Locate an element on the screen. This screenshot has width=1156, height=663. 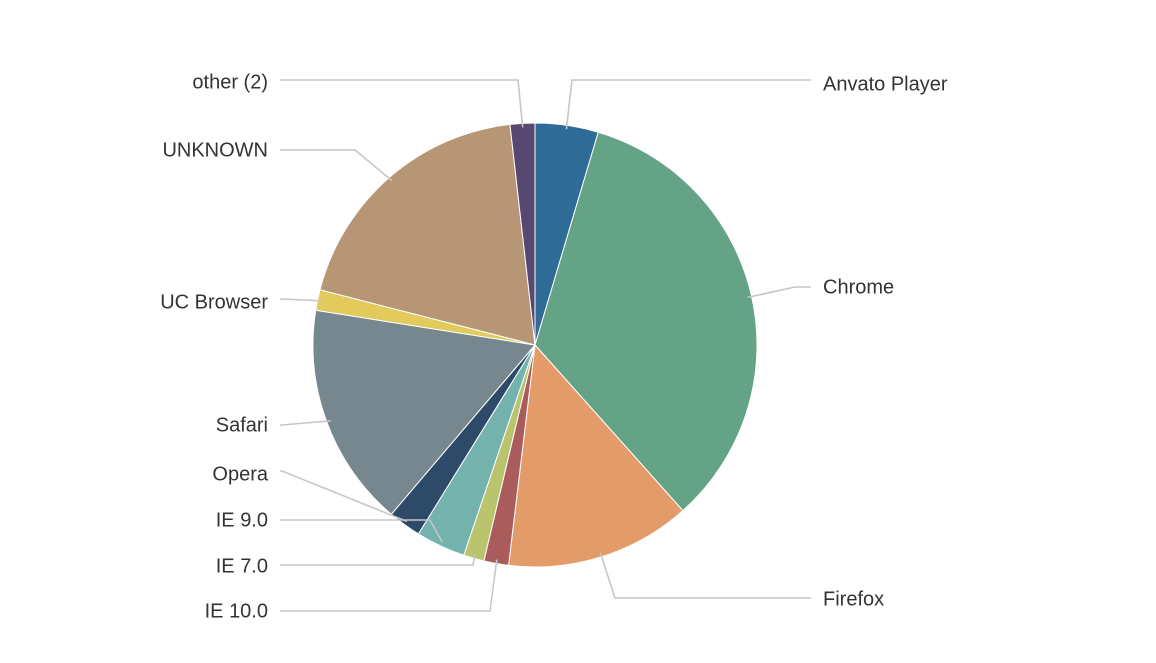
slice-label-anvato-player: Anvato Player is located at coordinates (885, 84).